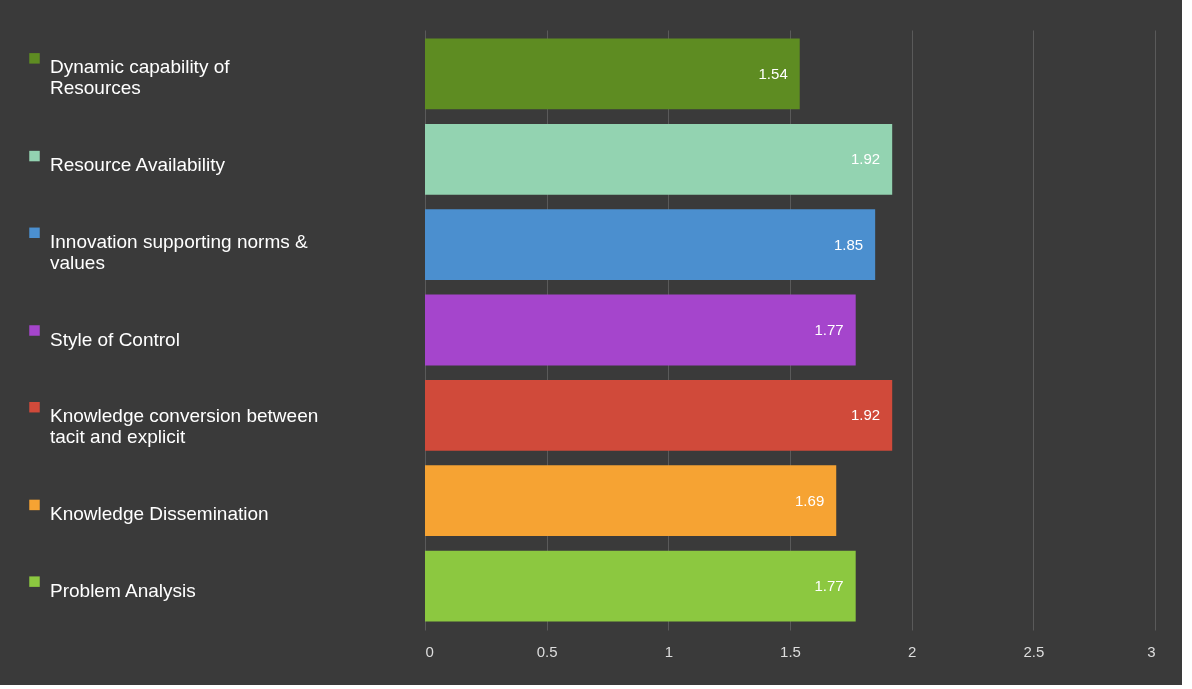 This screenshot has width=1192, height=689. What do you see at coordinates (123, 590) in the screenshot?
I see `legend-label: Problem Analysis` at bounding box center [123, 590].